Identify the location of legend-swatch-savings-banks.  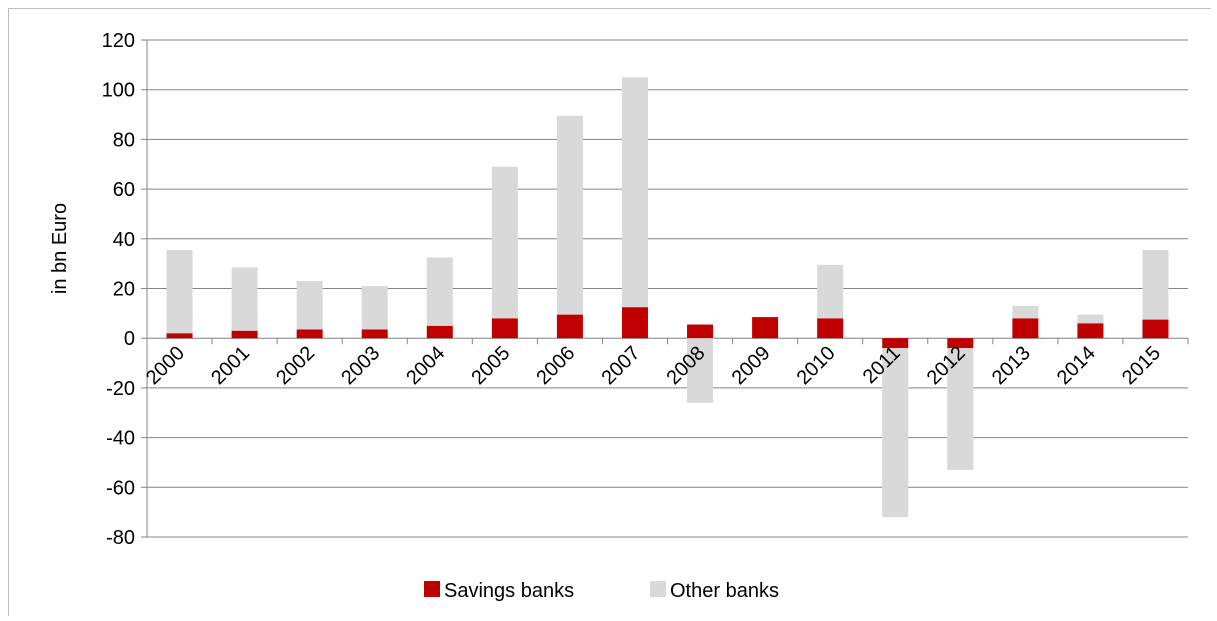
(432, 589).